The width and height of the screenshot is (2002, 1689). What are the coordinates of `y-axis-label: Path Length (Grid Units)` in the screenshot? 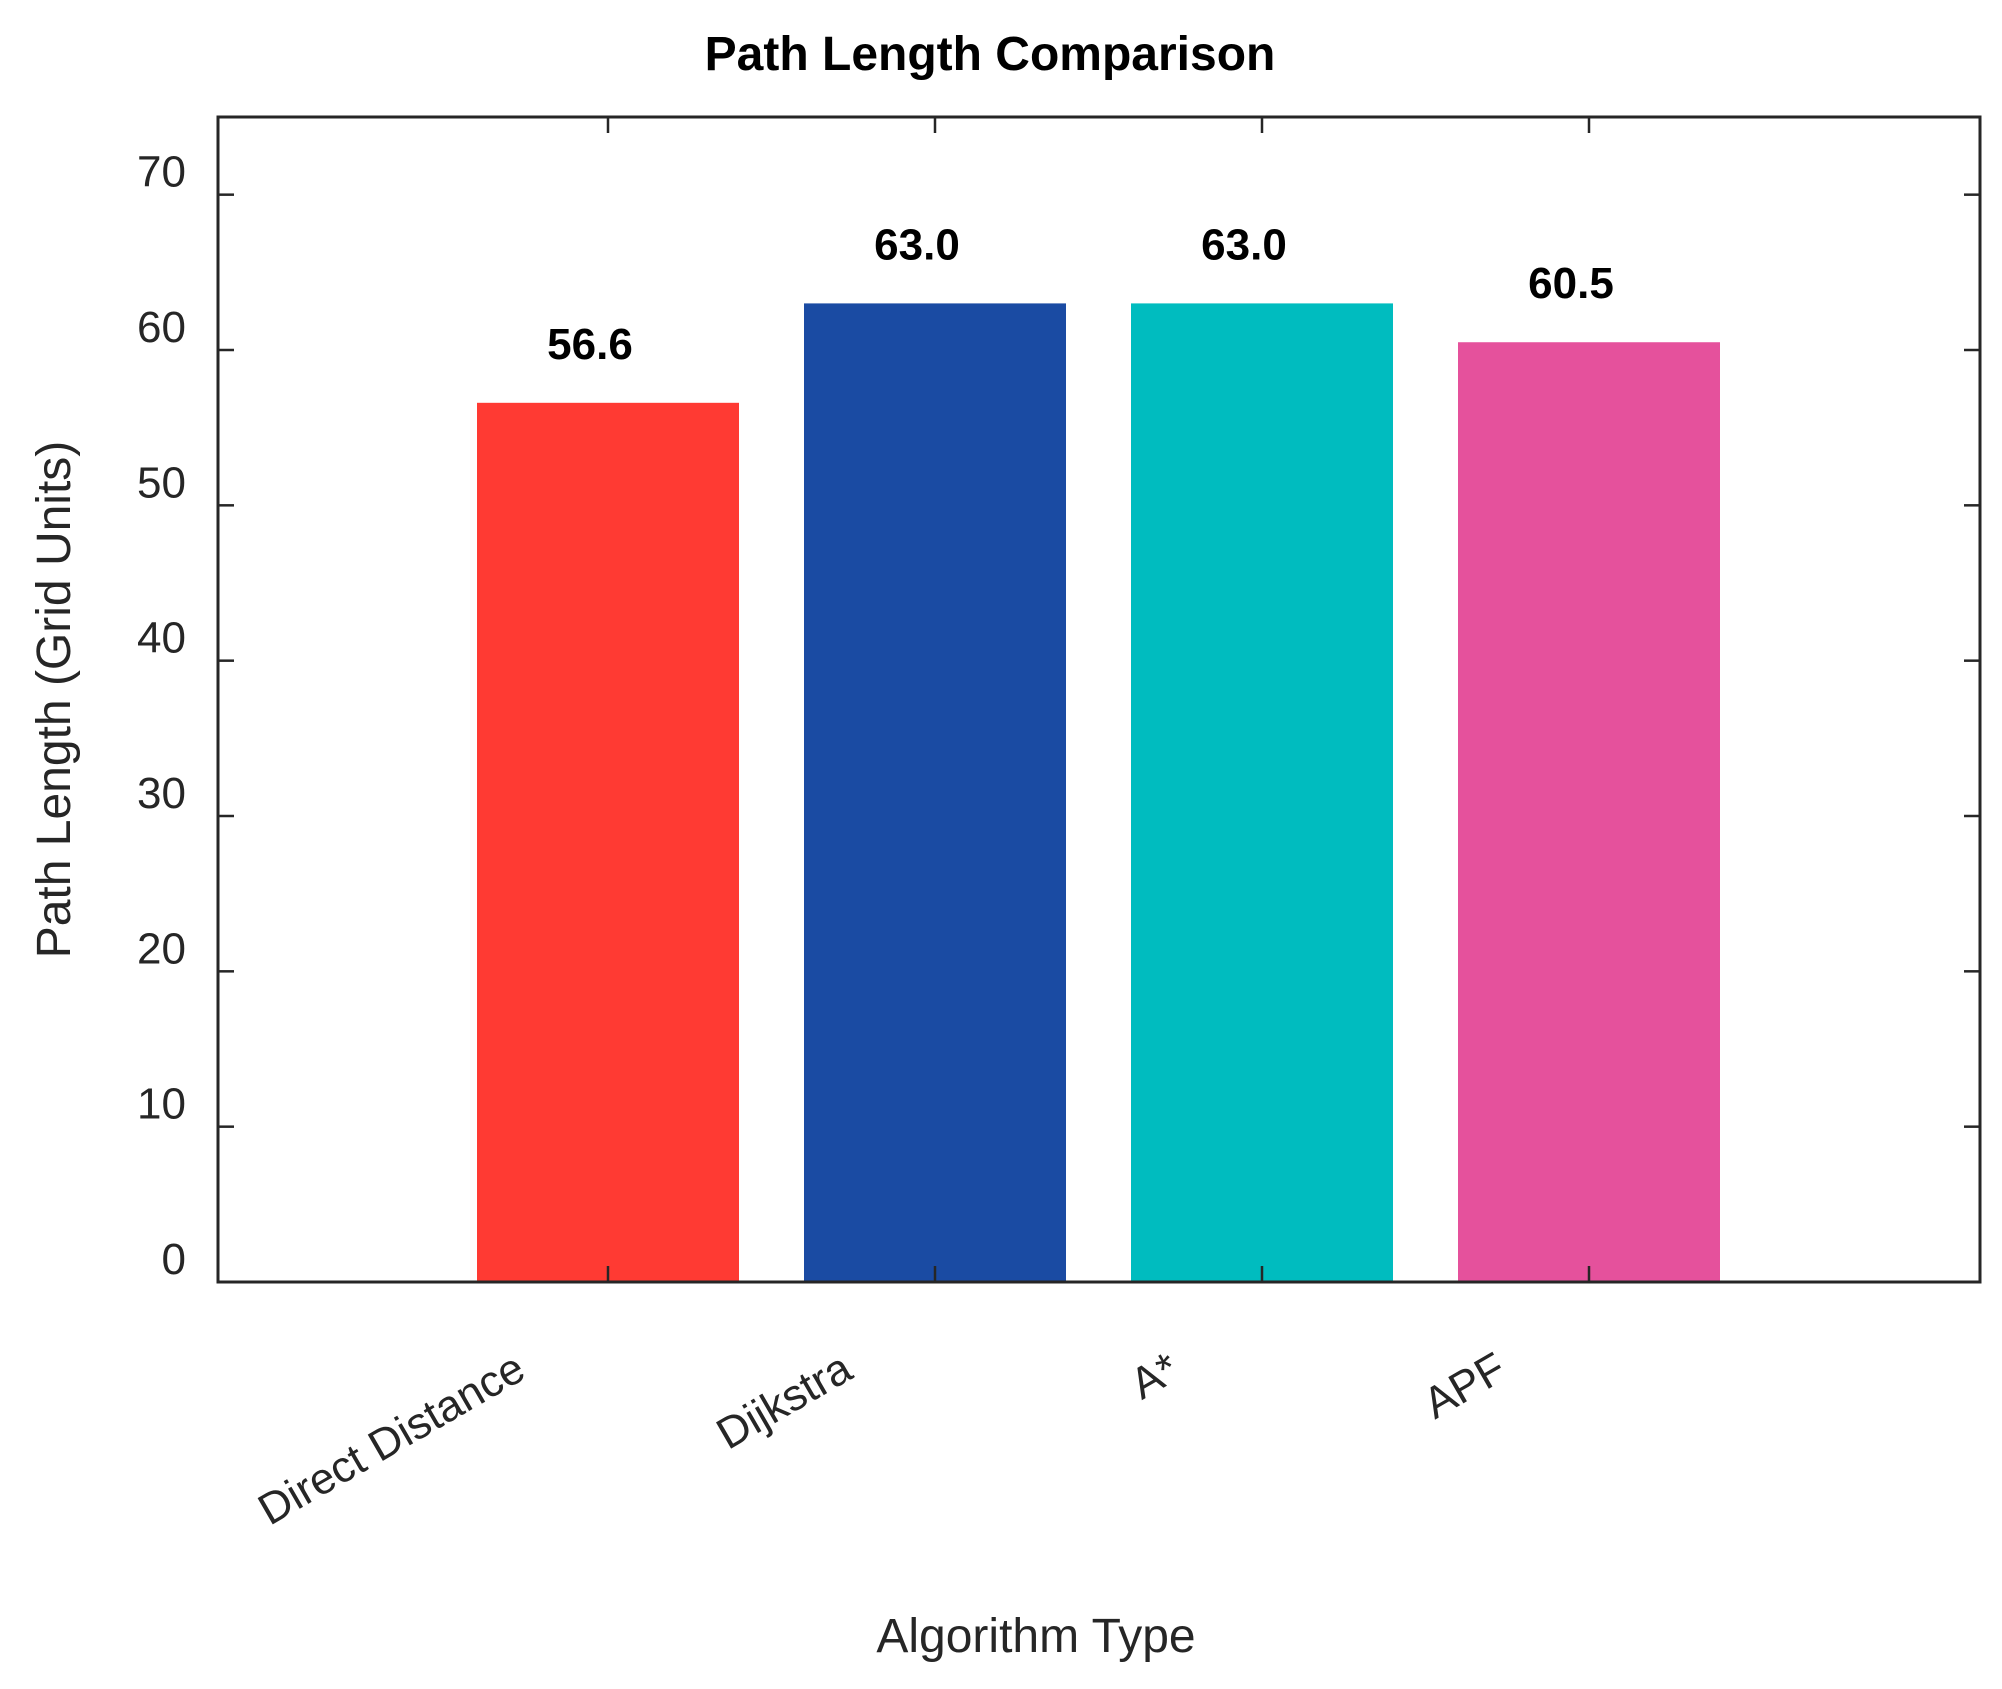 It's located at (54, 700).